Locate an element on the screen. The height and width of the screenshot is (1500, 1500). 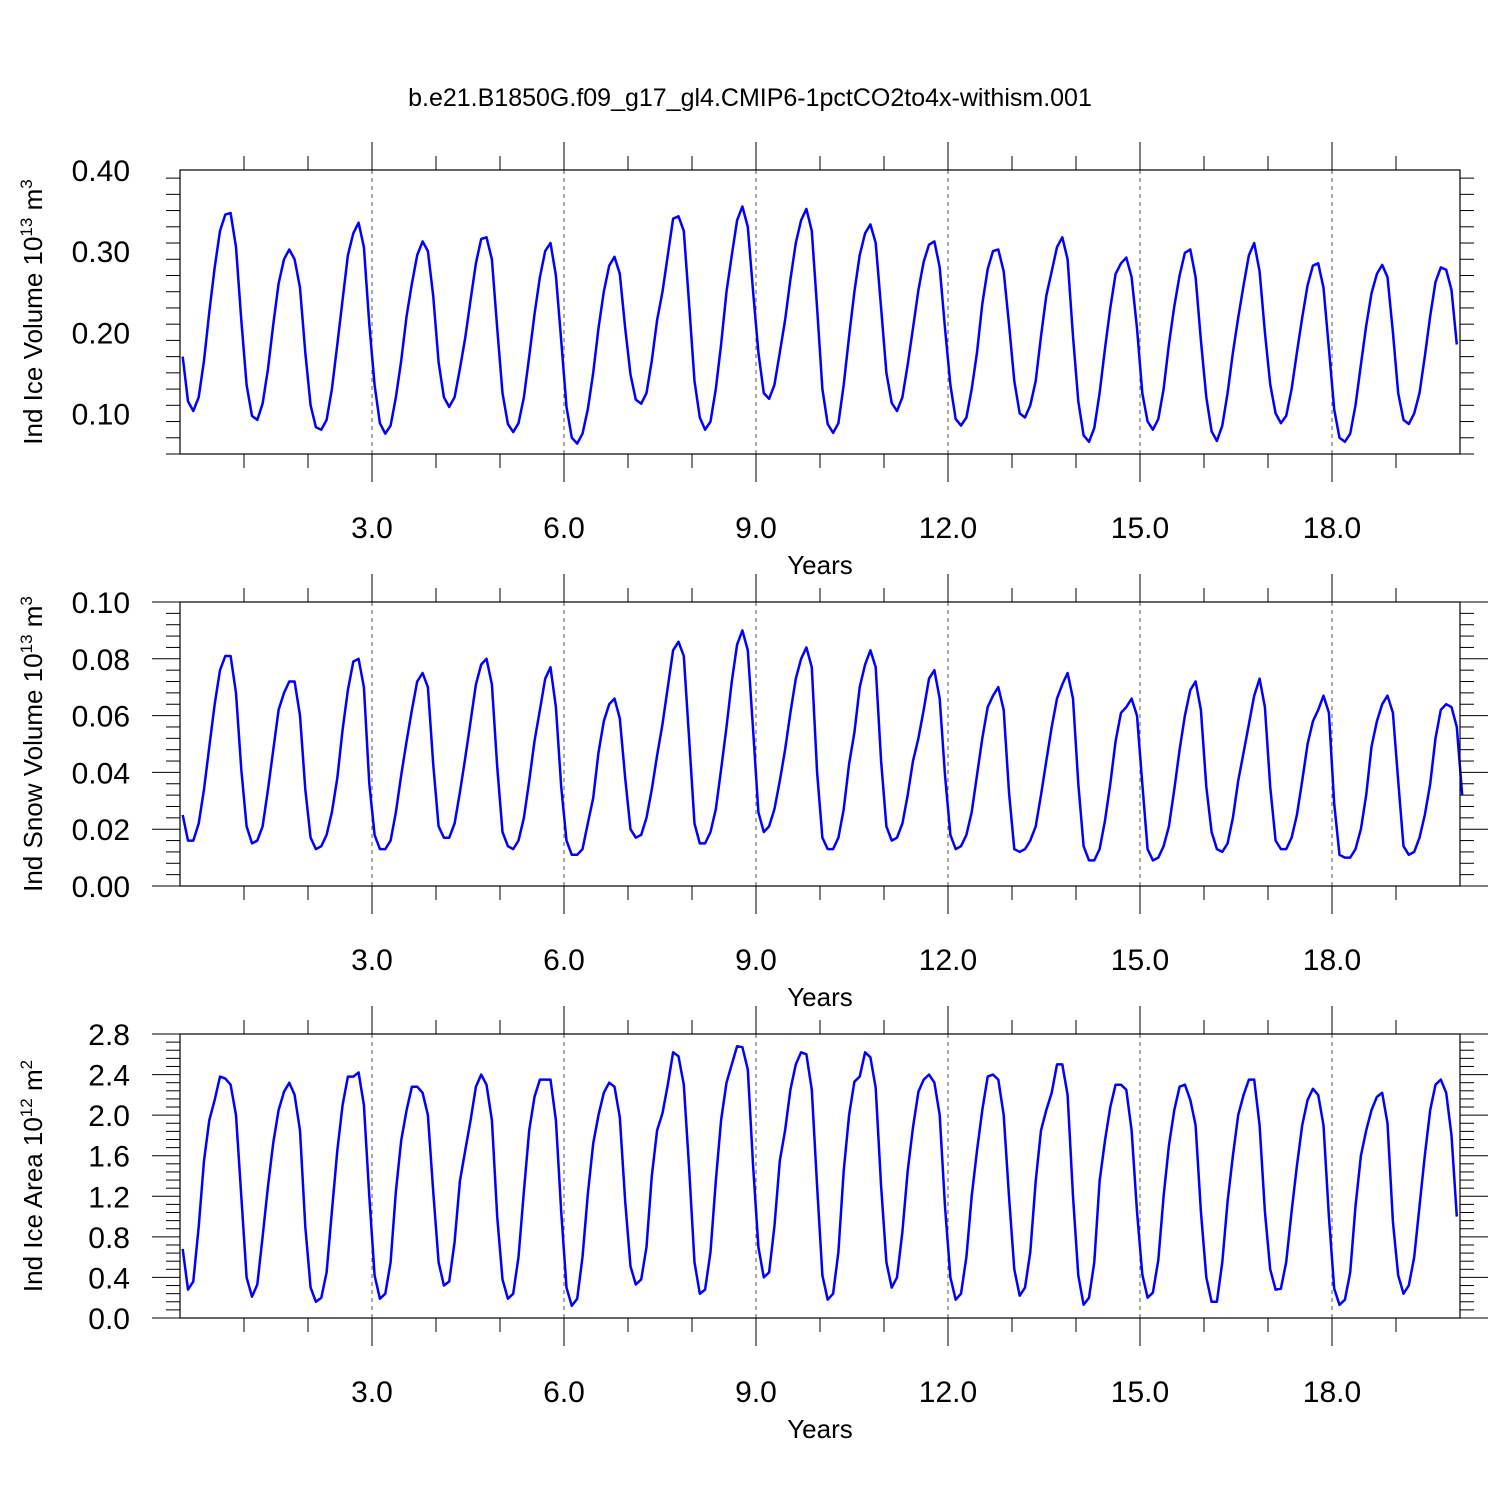
y-tick-label: 0.40 is located at coordinates (101, 171).